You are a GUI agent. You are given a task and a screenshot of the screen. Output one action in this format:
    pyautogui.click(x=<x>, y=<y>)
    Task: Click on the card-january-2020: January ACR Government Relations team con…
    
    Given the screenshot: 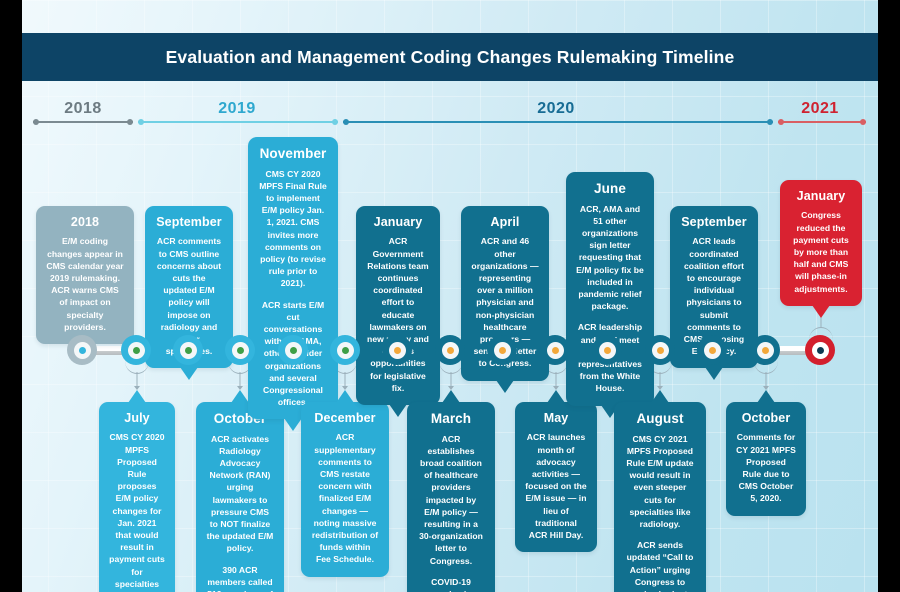 What is the action you would take?
    pyautogui.click(x=398, y=312)
    